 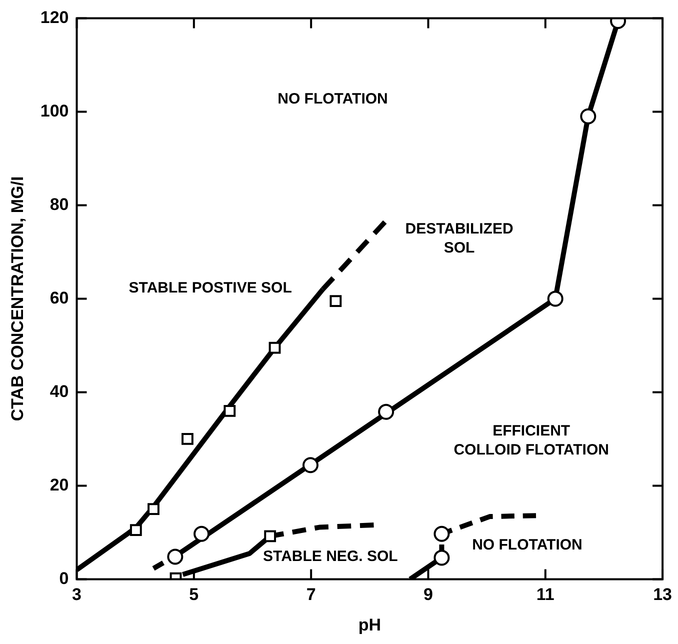 I want to click on y-tick-label: 100, so click(x=54, y=110).